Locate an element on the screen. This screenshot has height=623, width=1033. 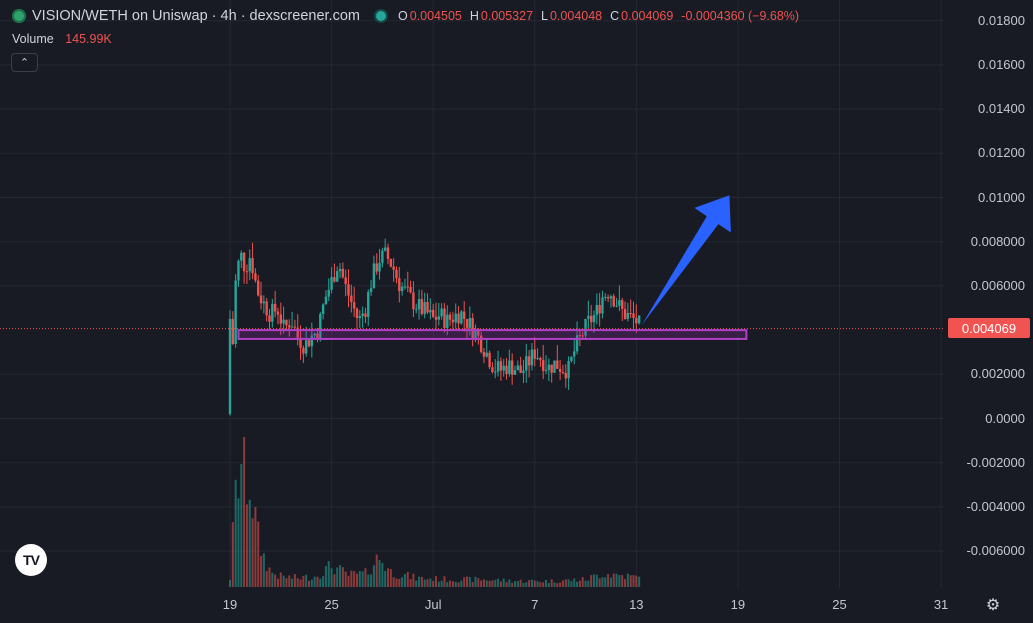
tradingview-icon: TV is located at coordinates (31, 560).